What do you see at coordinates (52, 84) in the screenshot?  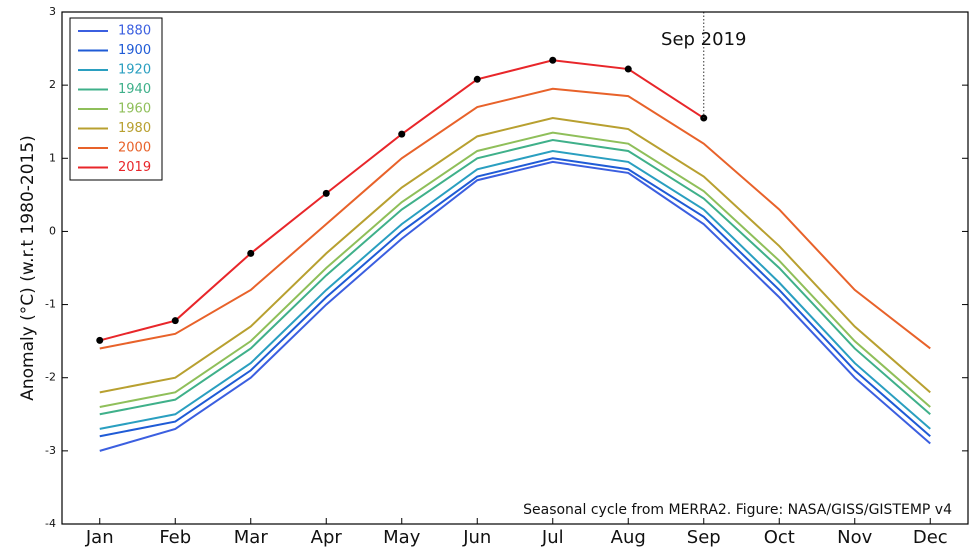 I see `y-tick-label: 2` at bounding box center [52, 84].